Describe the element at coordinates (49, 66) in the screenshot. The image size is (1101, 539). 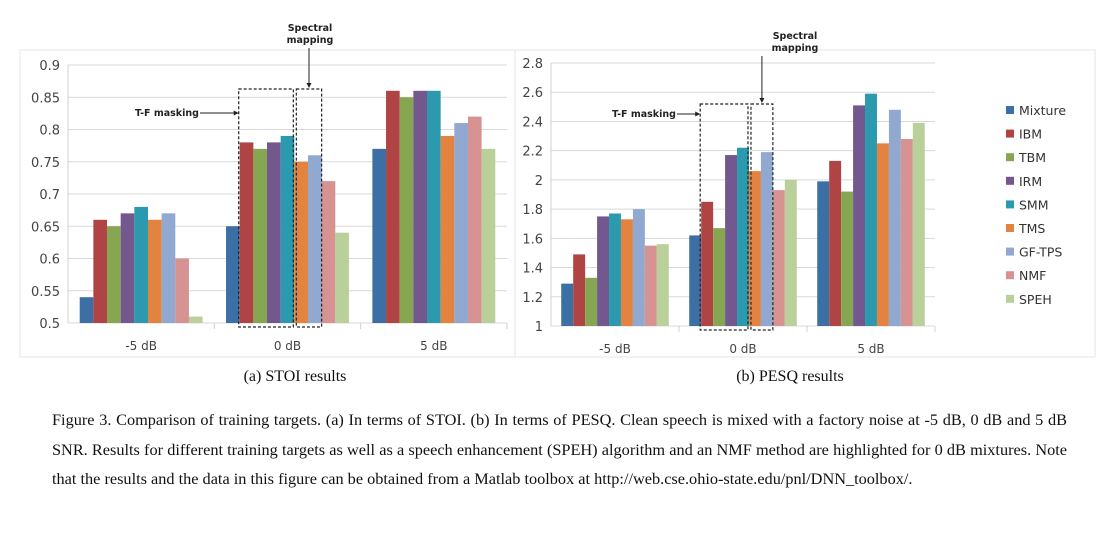
I see `y-tick-label: 0.9` at that location.